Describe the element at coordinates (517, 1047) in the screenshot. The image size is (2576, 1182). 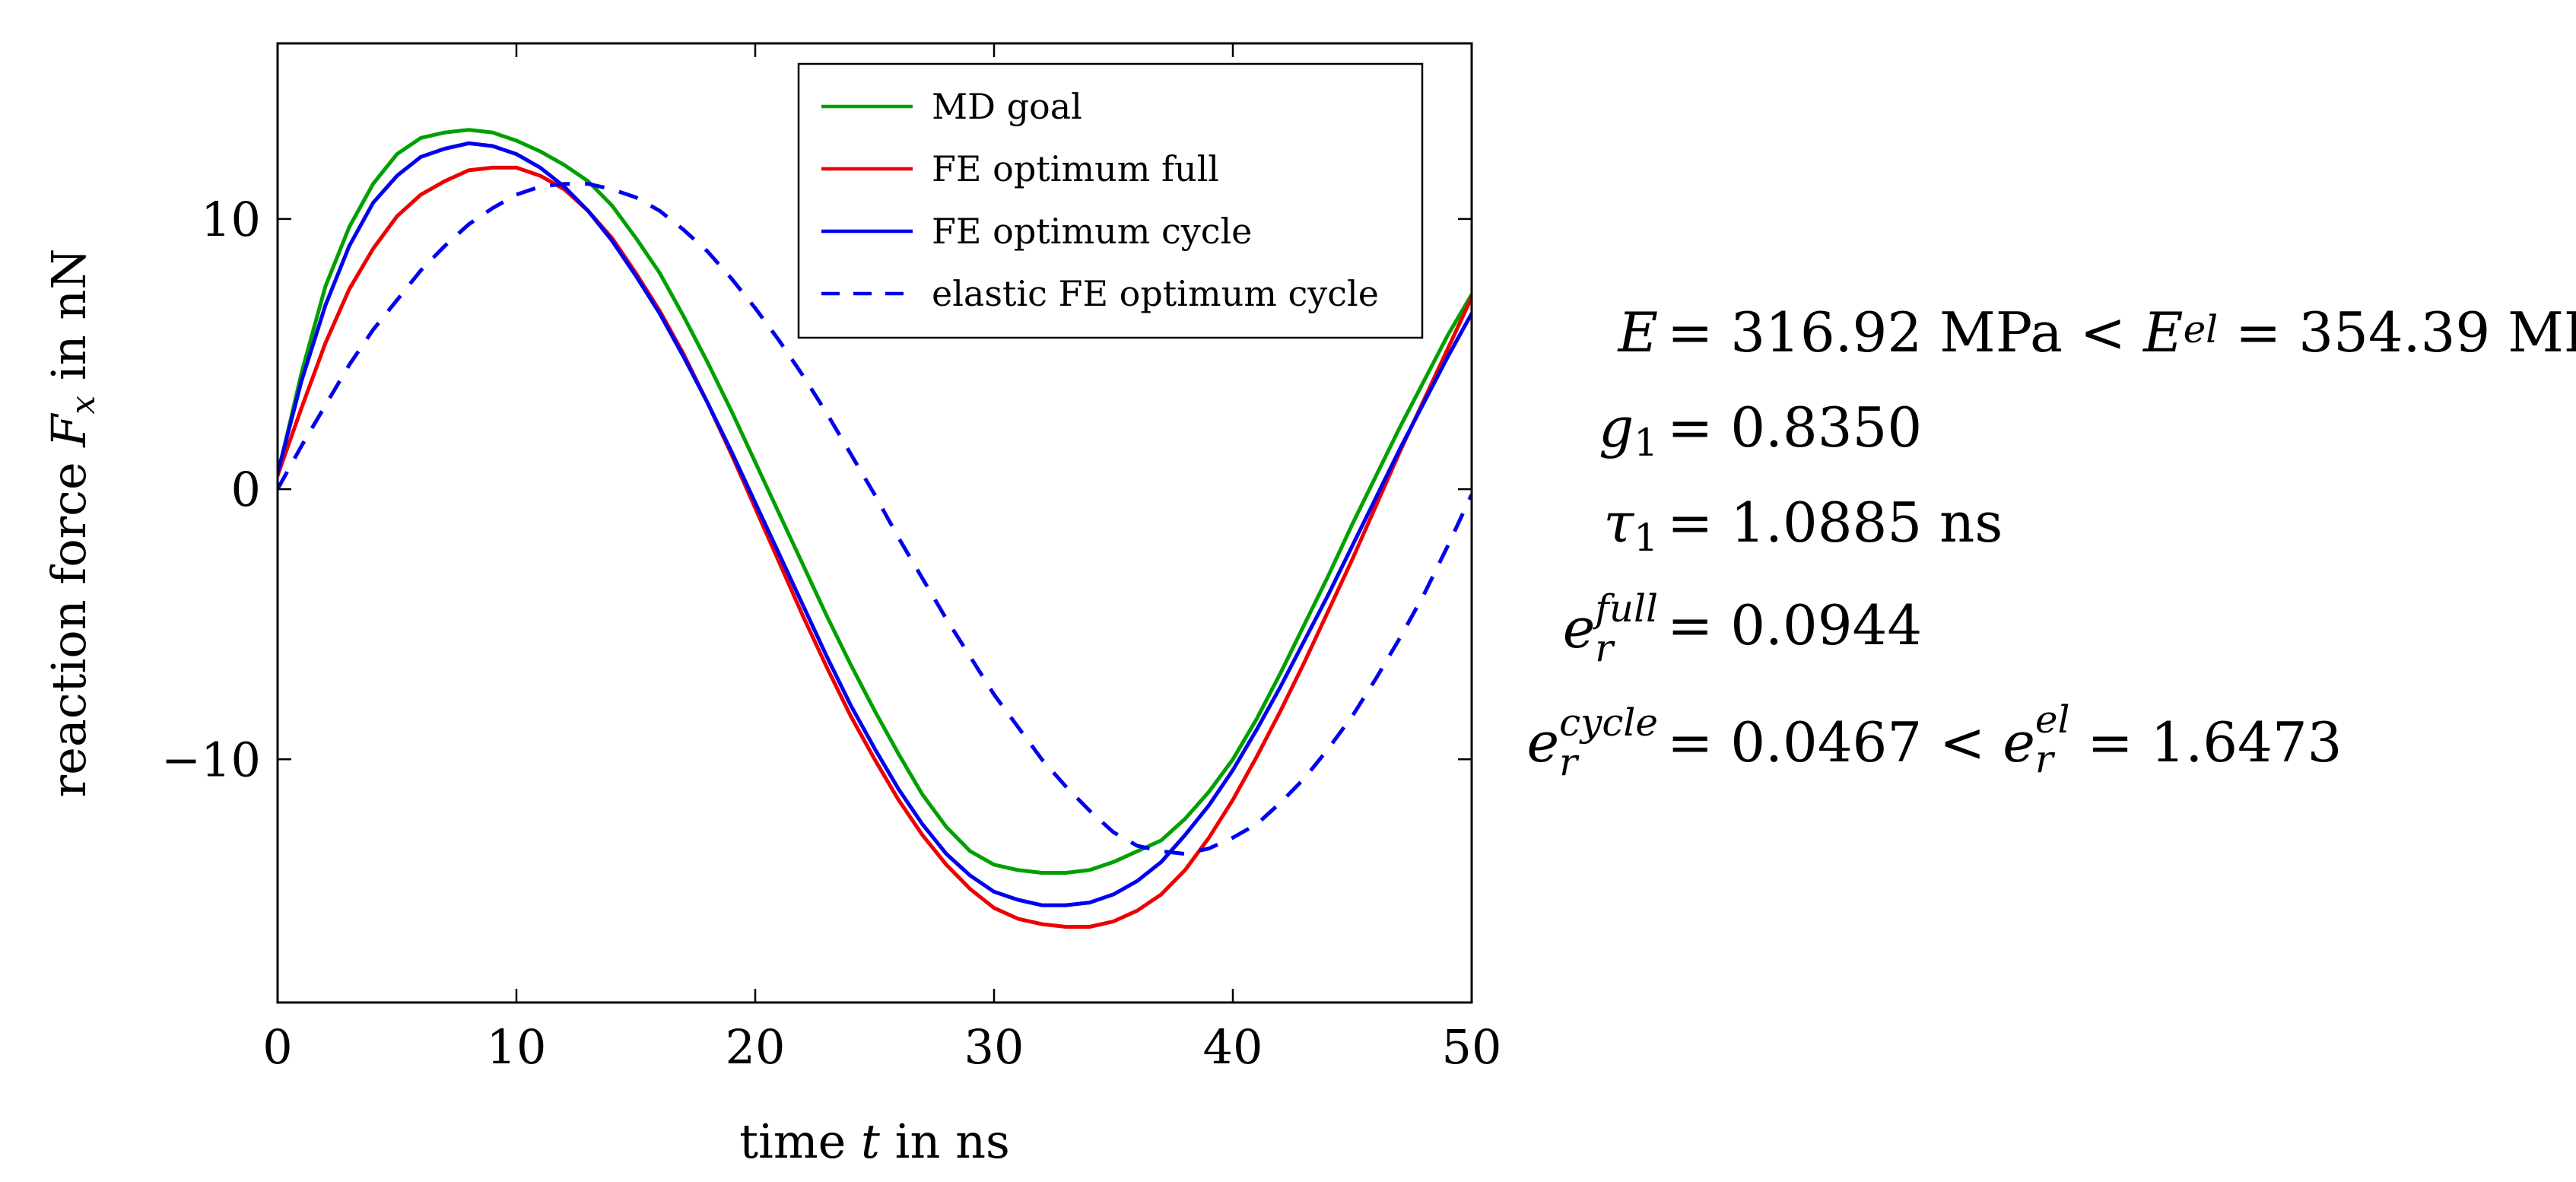
I see `x-tick-label: 10` at that location.